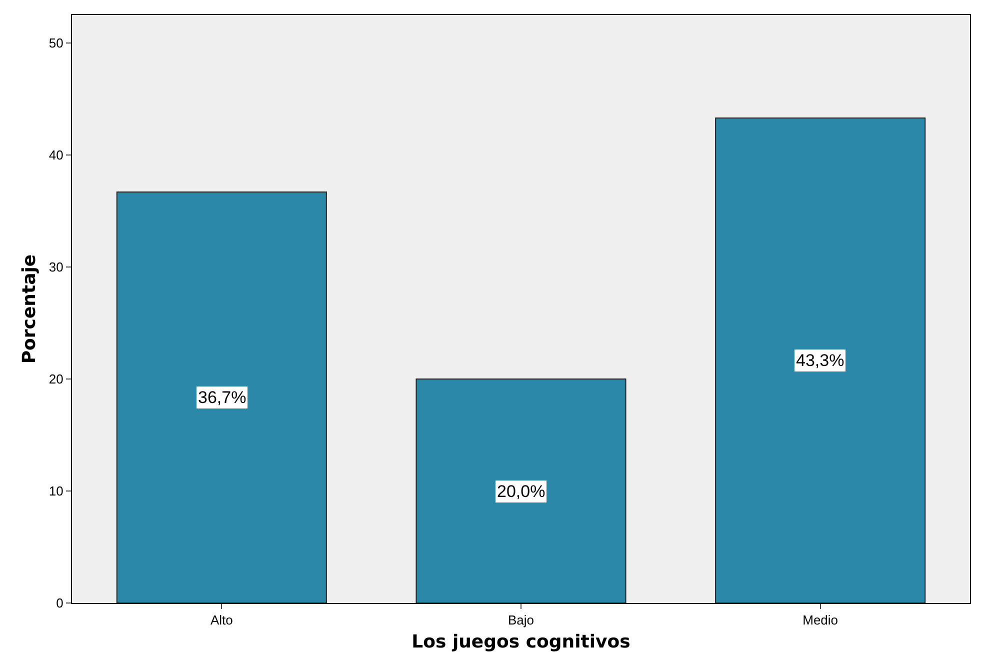 The image size is (984, 671). Describe the element at coordinates (56, 491) in the screenshot. I see `y-tick-label: 10` at that location.